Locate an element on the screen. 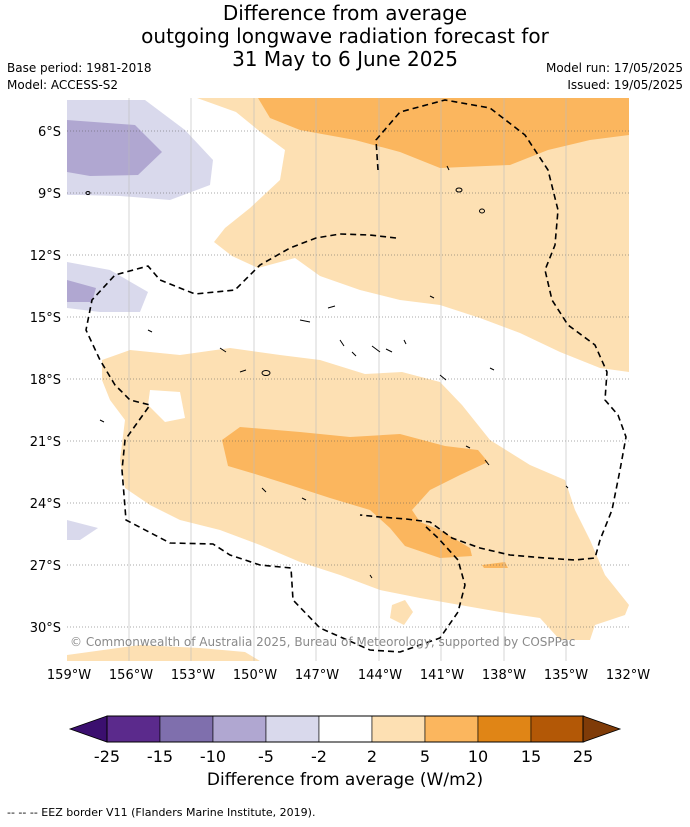  positive-anomaly-small-core is located at coordinates (495, 565).